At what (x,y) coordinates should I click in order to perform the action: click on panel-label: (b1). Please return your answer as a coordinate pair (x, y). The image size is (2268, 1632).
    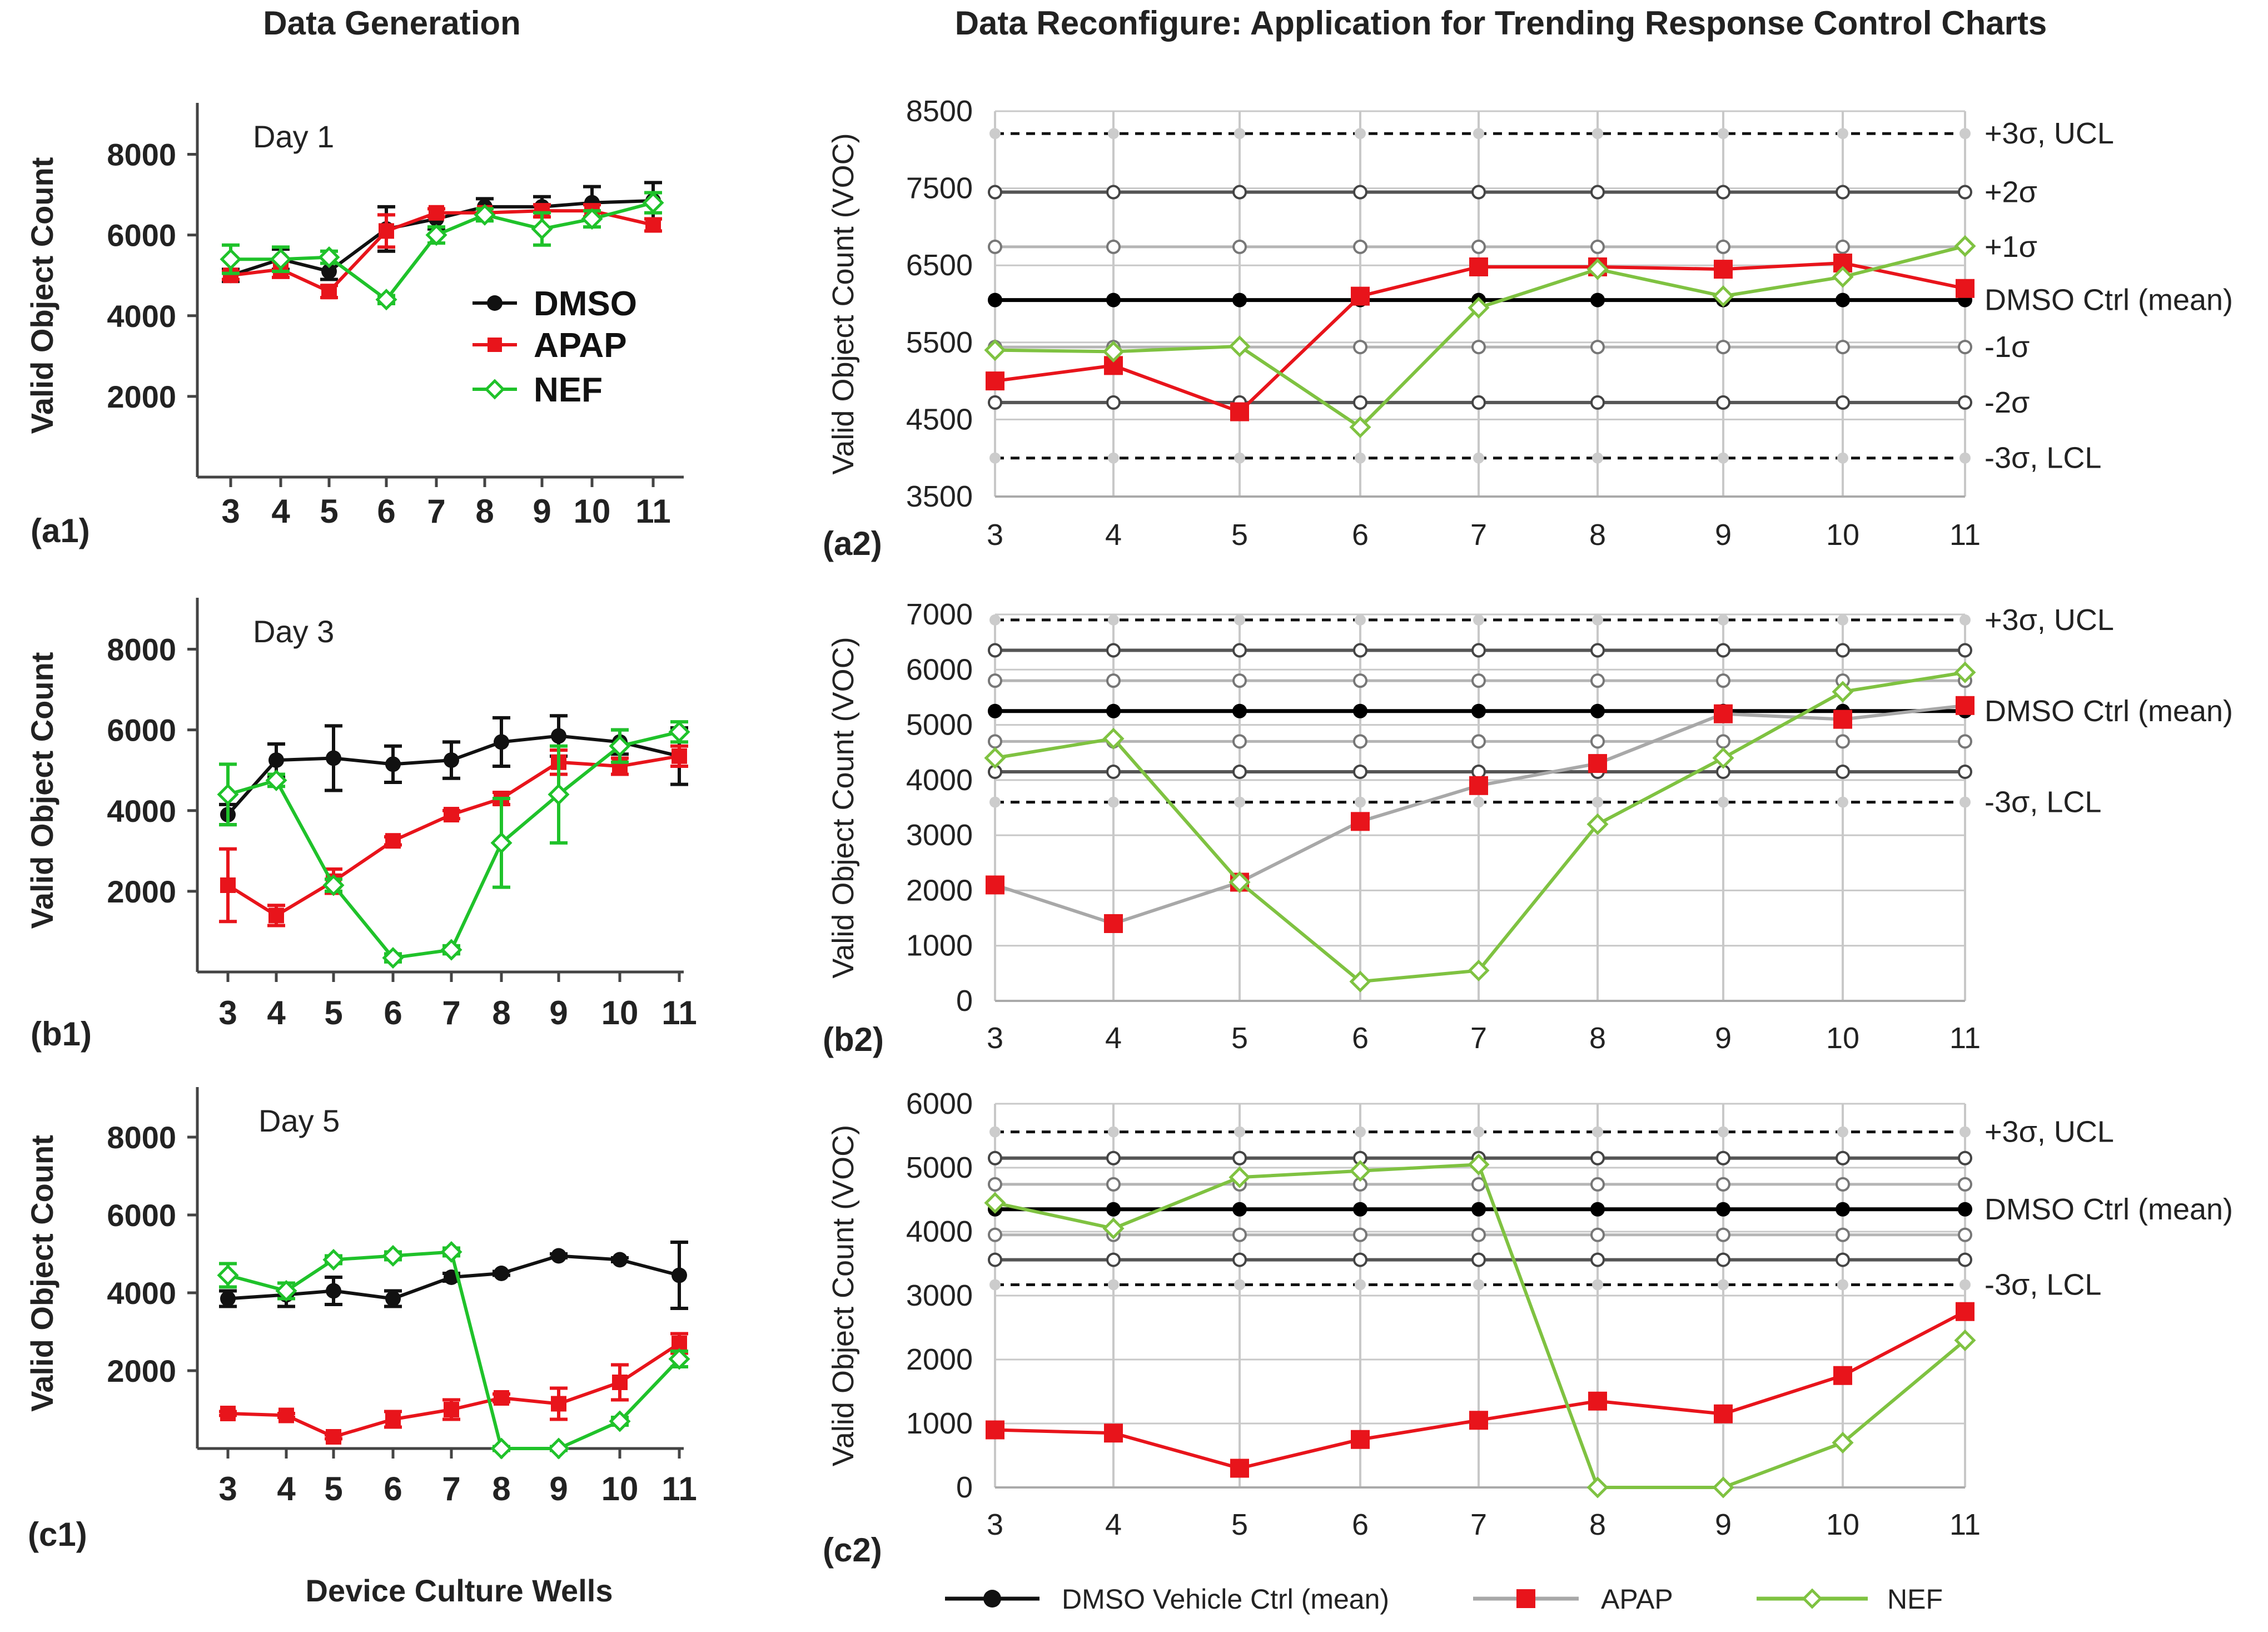
    Looking at the image, I should click on (61, 1034).